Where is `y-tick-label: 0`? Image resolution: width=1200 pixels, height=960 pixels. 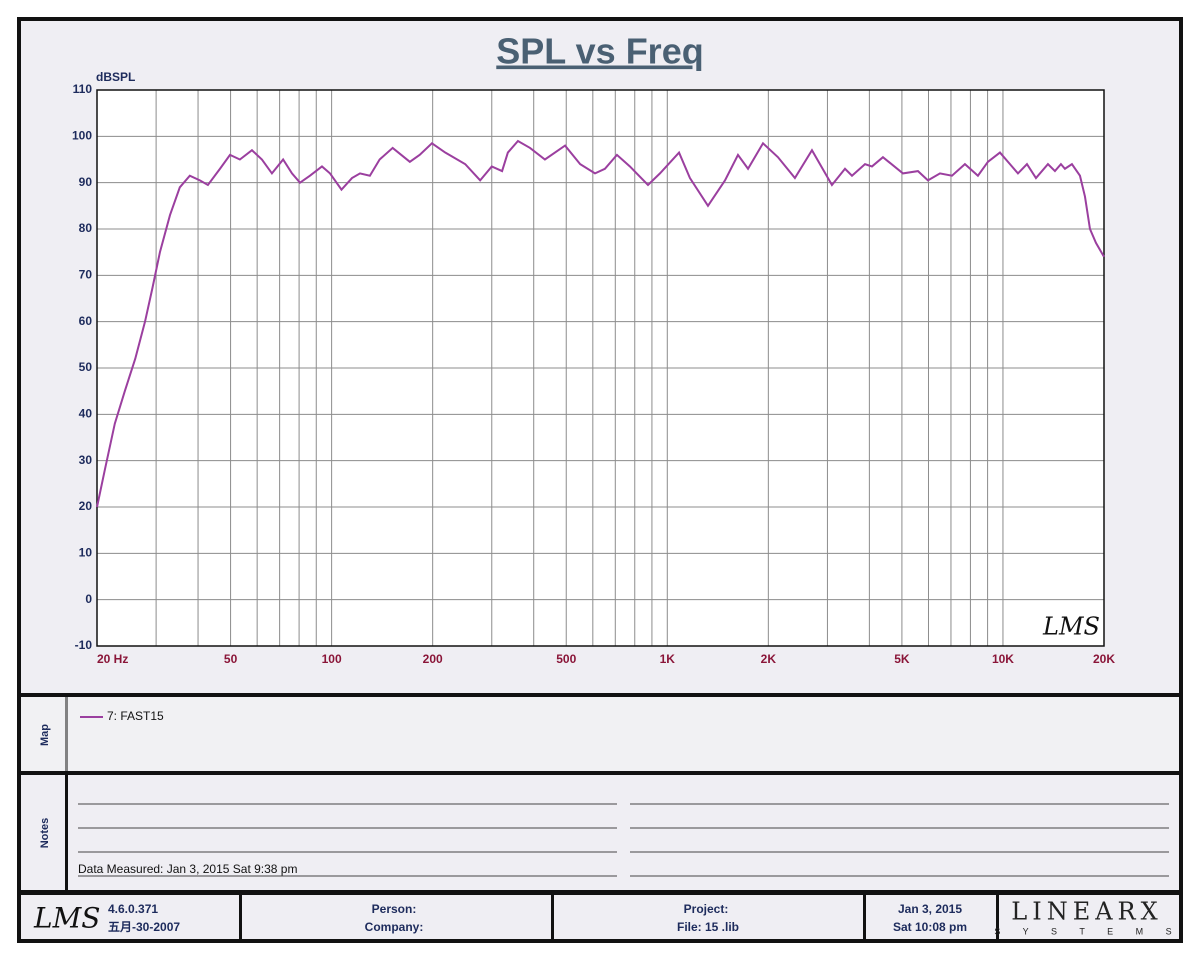
y-tick-label: 0 is located at coordinates (88, 599).